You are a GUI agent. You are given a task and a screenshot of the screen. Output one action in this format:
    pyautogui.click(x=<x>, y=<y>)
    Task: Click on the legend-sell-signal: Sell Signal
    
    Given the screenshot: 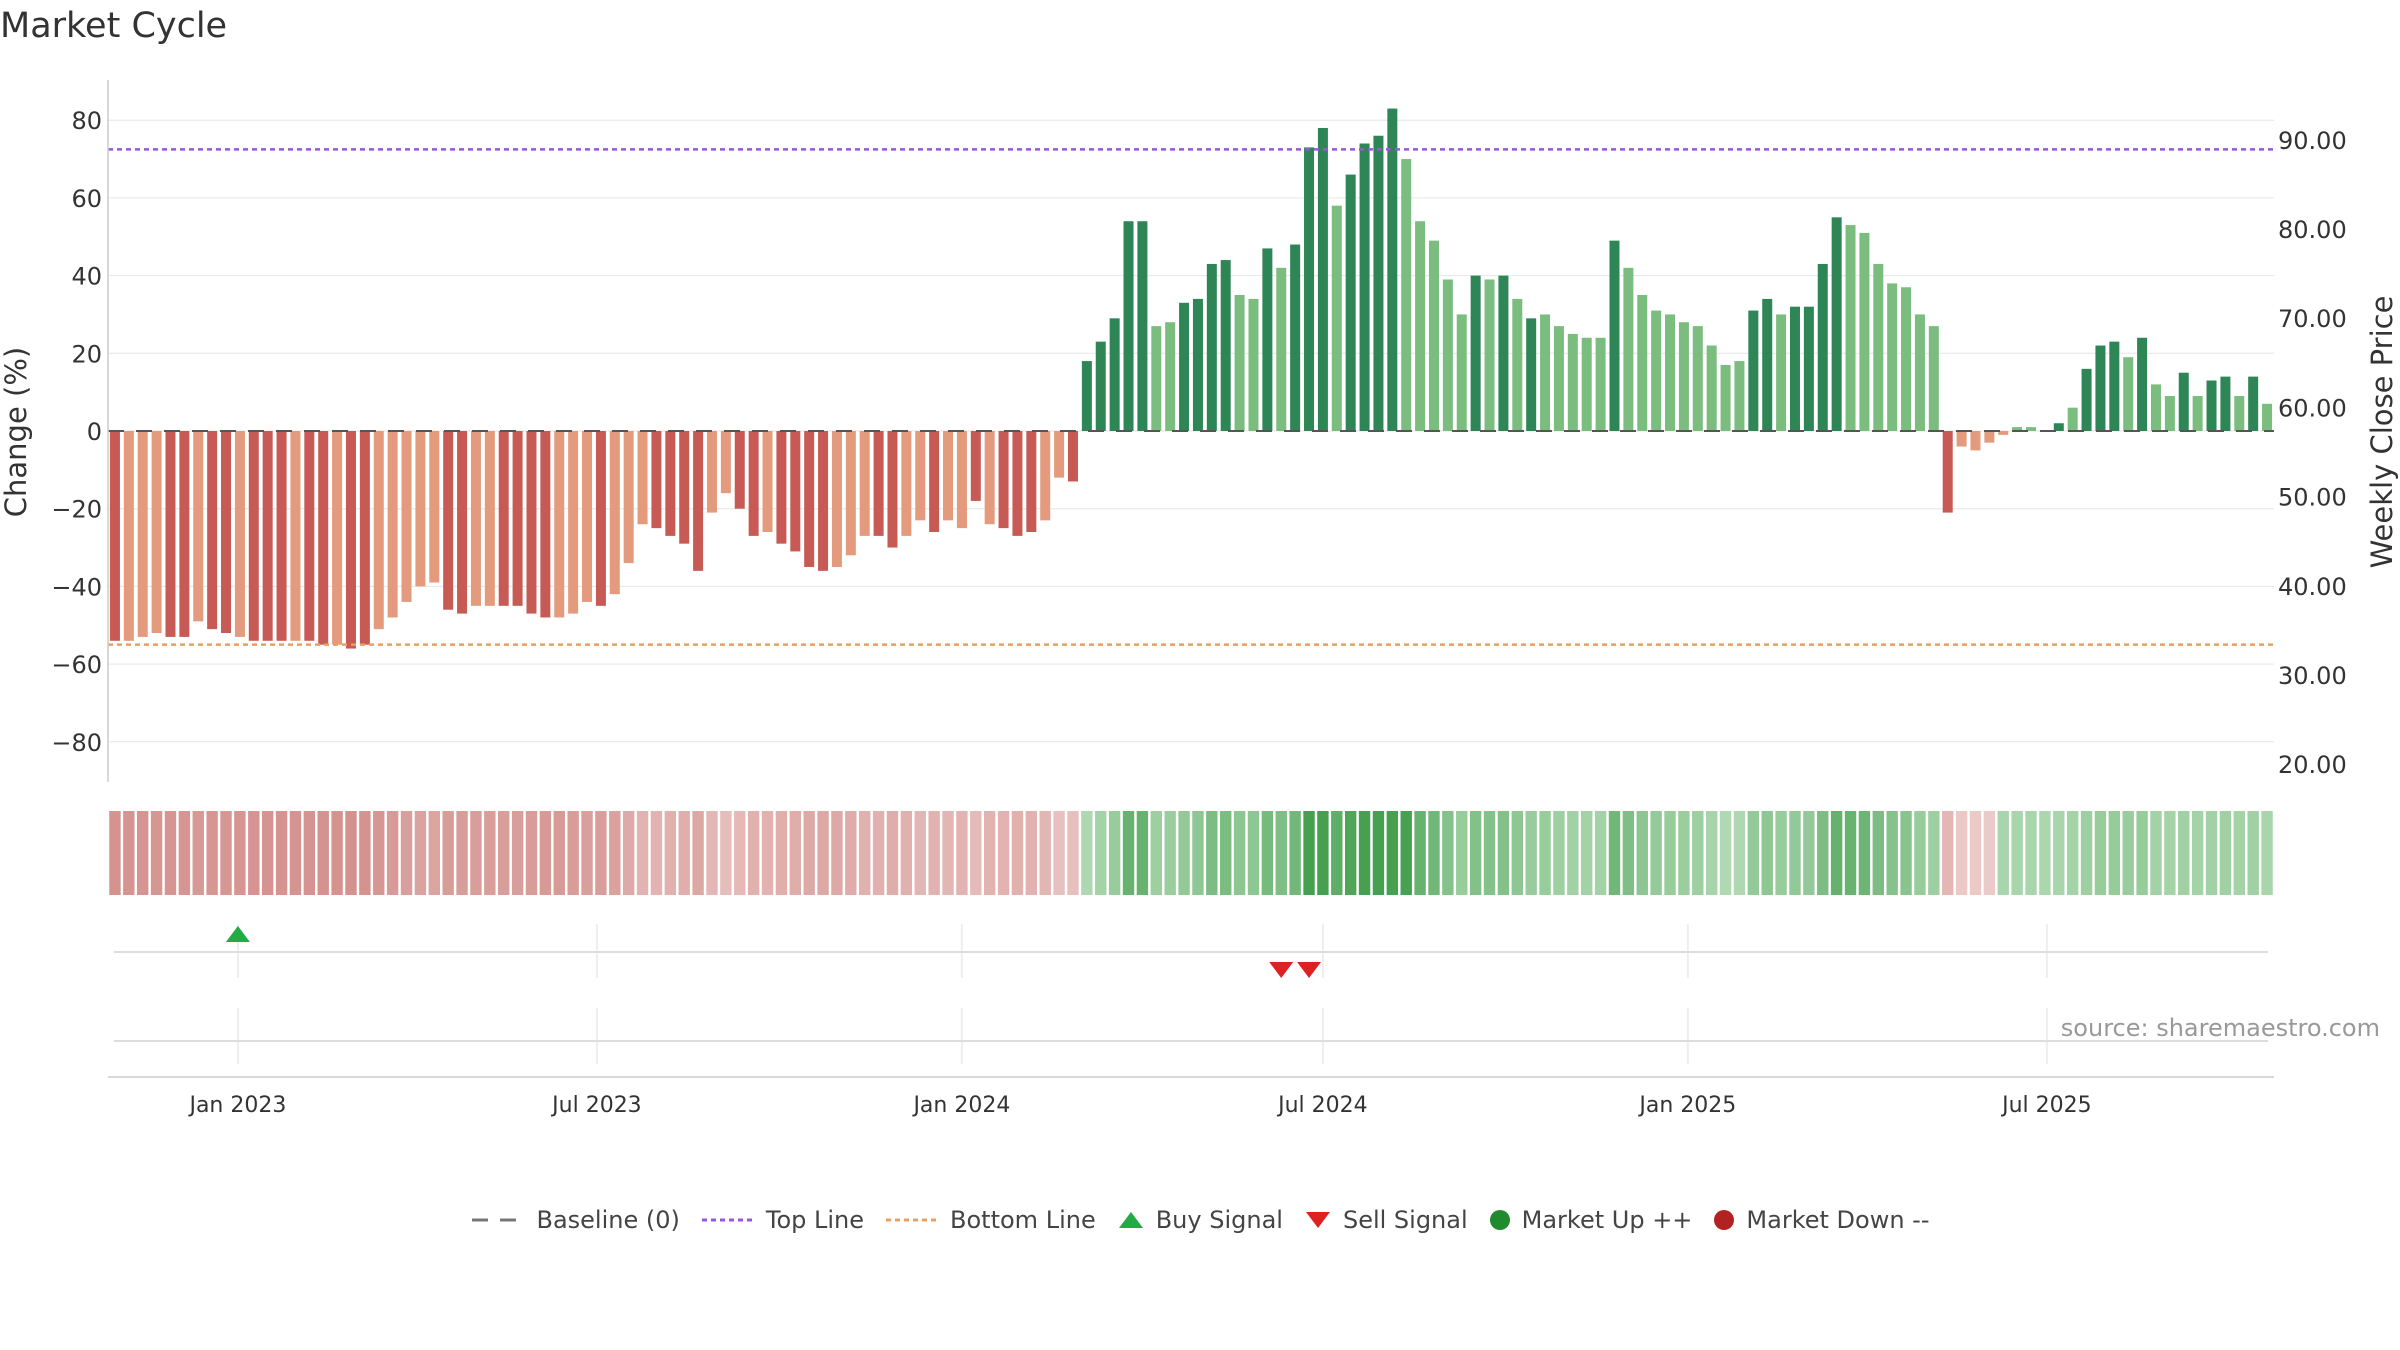 What is the action you would take?
    pyautogui.click(x=1385, y=1220)
    